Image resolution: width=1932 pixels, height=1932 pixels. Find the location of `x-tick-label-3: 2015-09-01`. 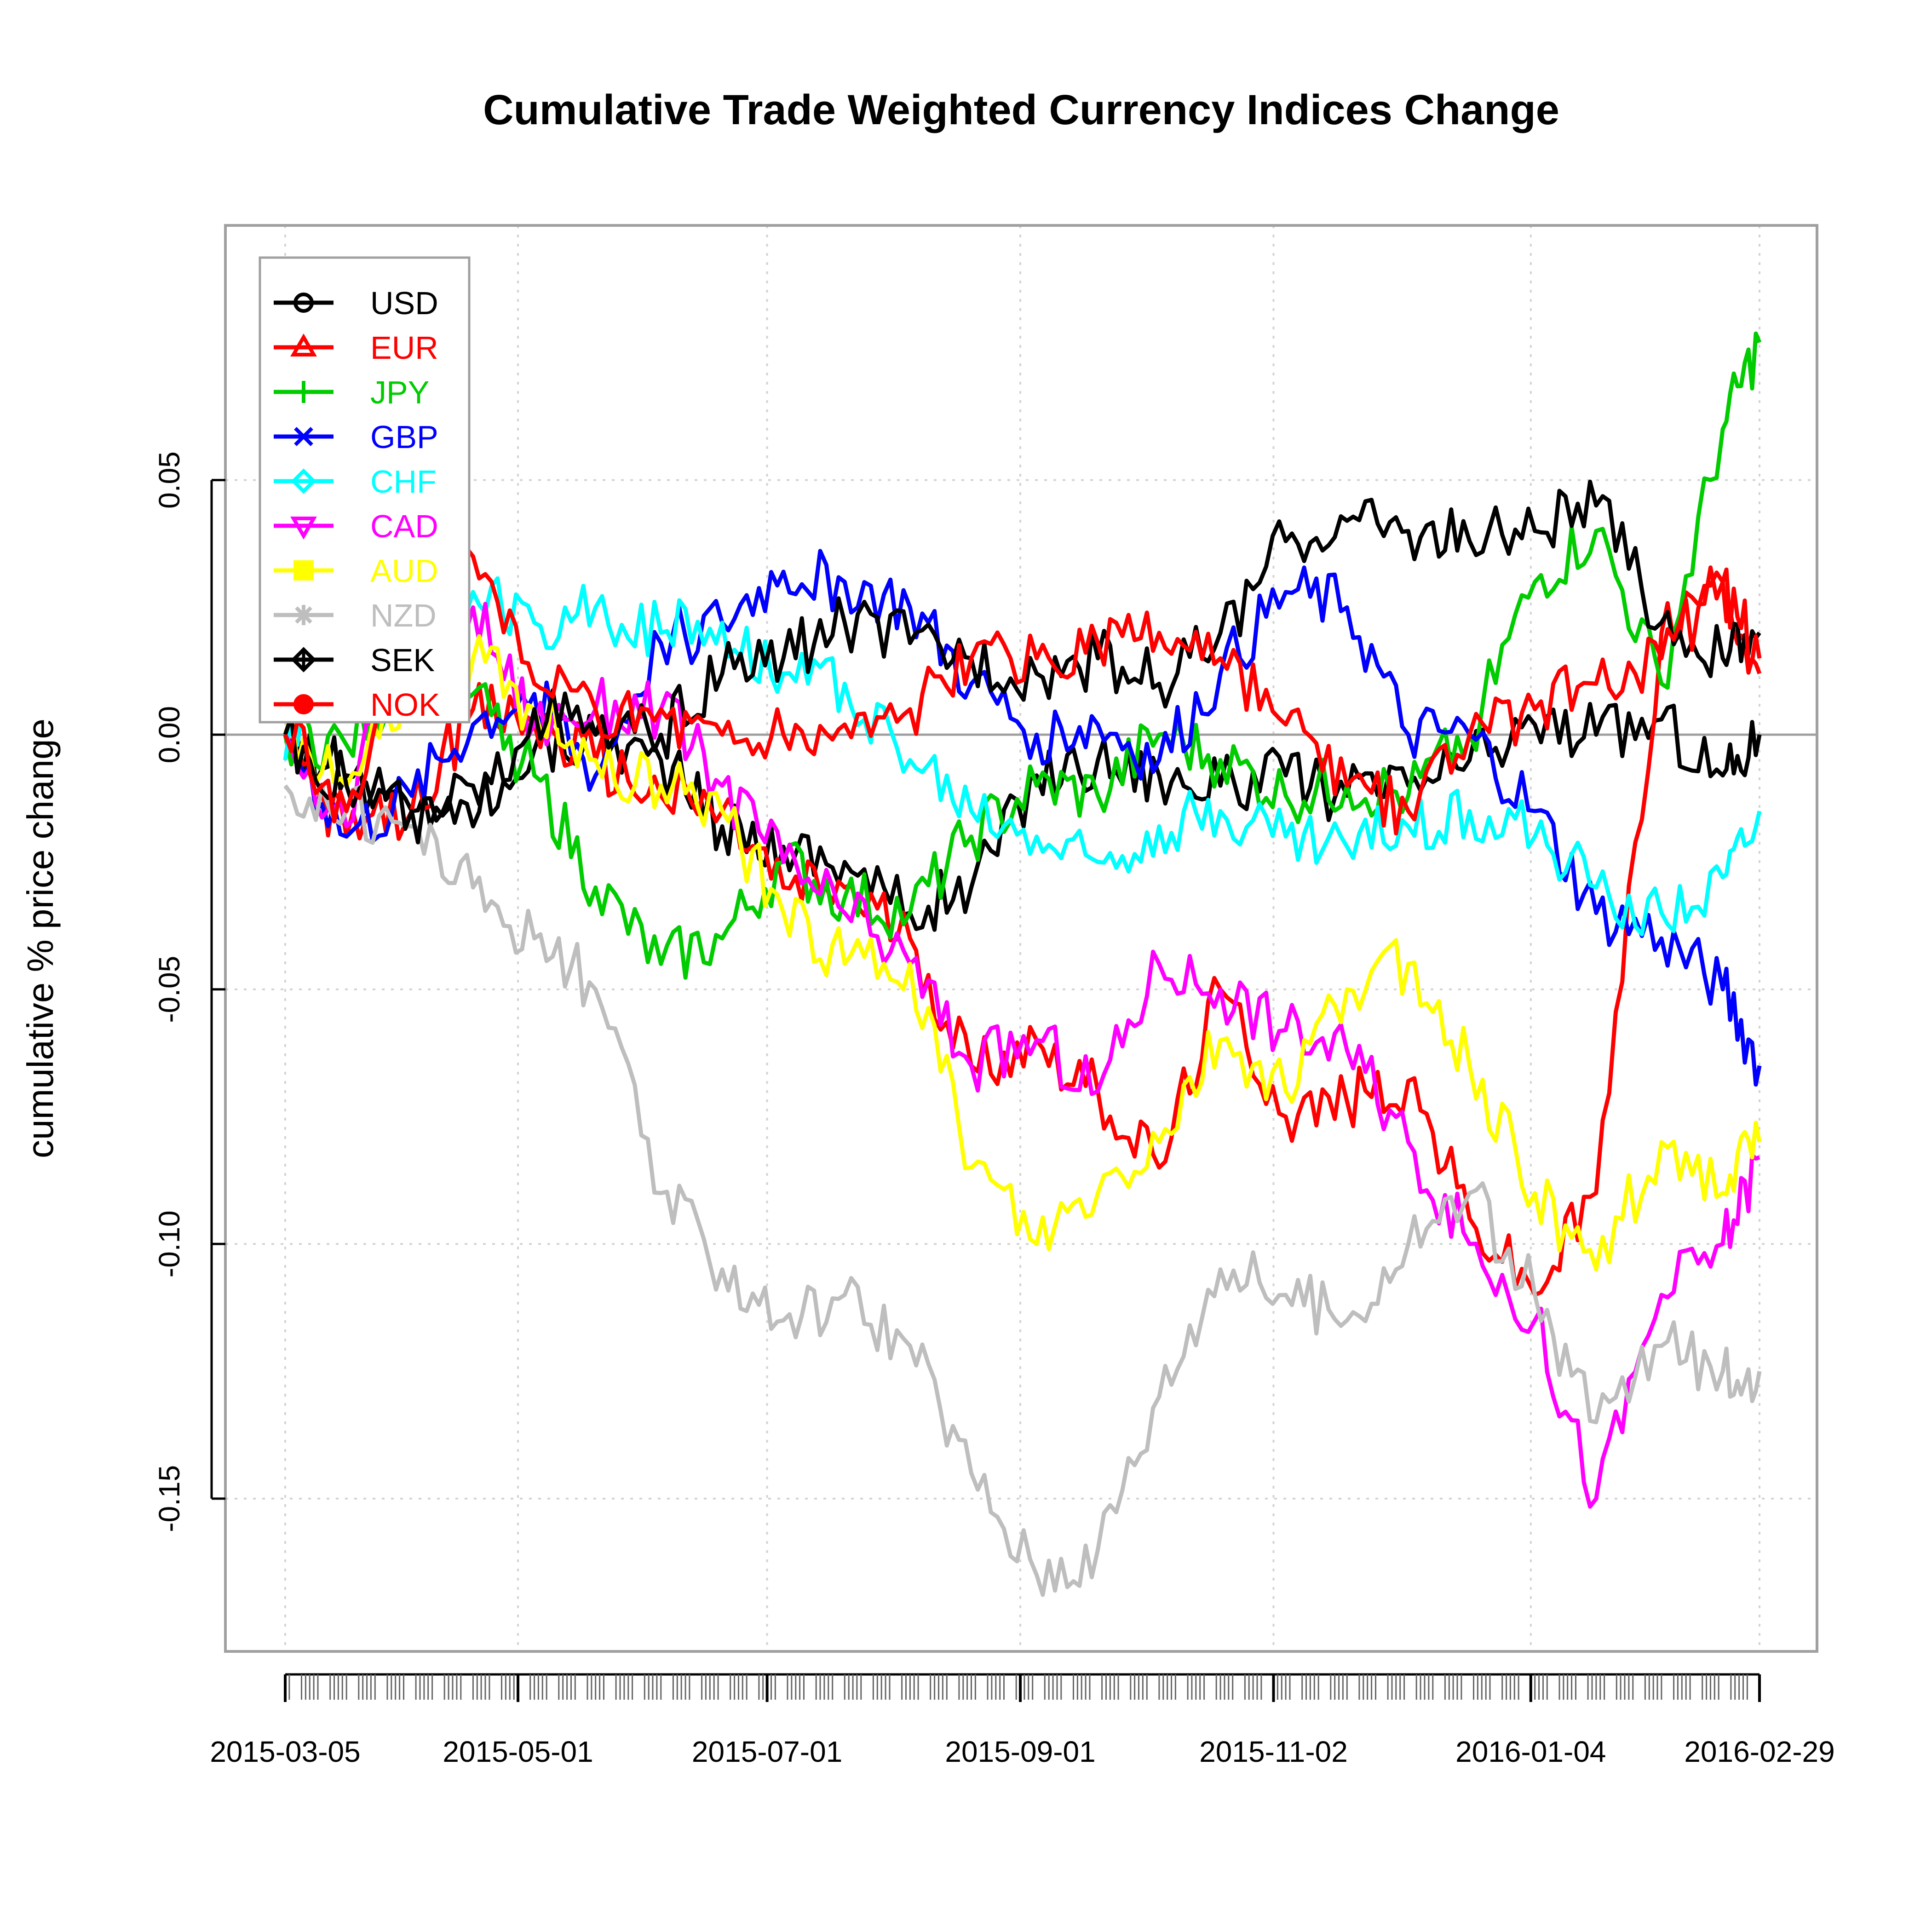

x-tick-label-3: 2015-09-01 is located at coordinates (1020, 1751).